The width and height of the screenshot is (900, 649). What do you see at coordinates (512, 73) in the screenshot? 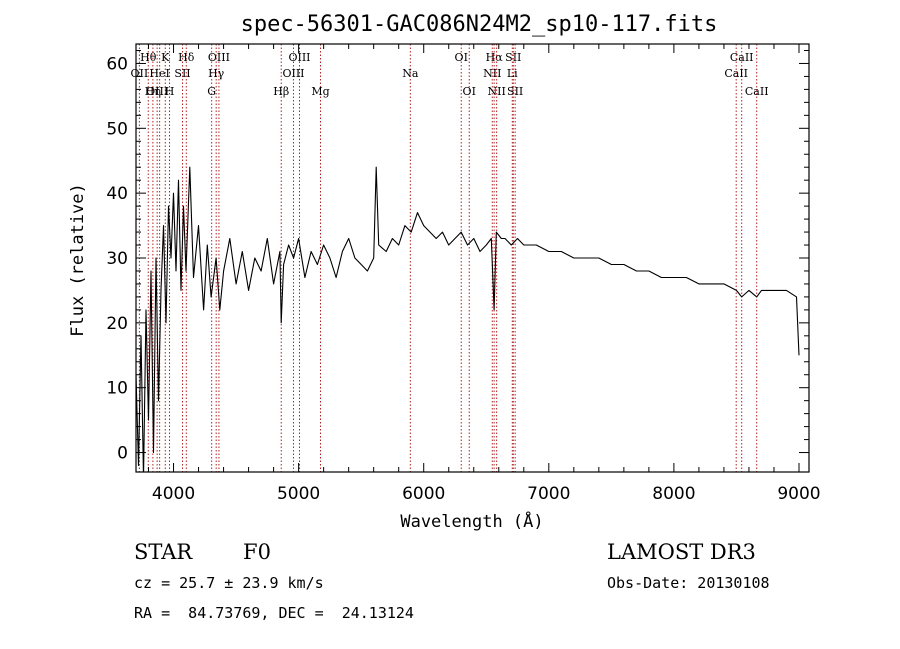
I see `spectral-line-label: Li` at bounding box center [512, 73].